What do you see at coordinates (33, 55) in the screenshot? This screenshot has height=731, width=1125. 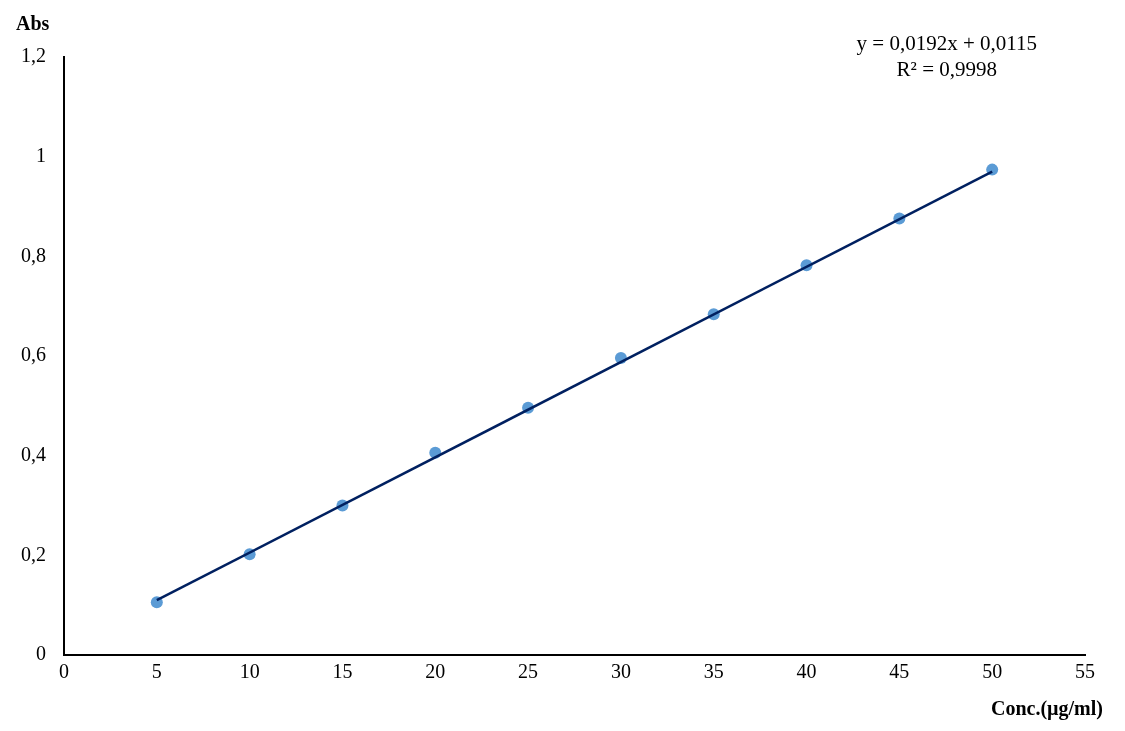 I see `y-tick-label: 1,2` at bounding box center [33, 55].